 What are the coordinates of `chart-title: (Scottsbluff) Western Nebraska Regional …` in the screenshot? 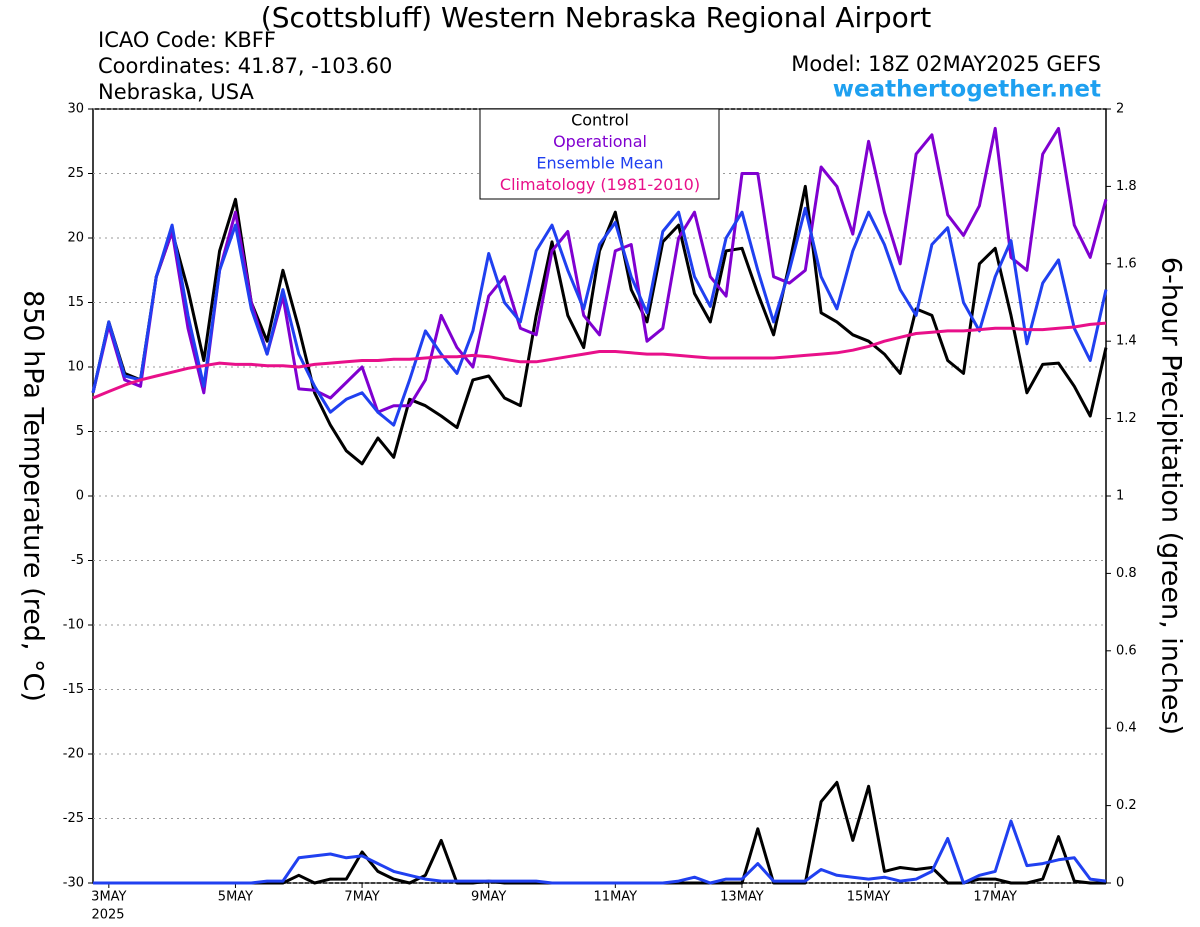 It's located at (596, 17).